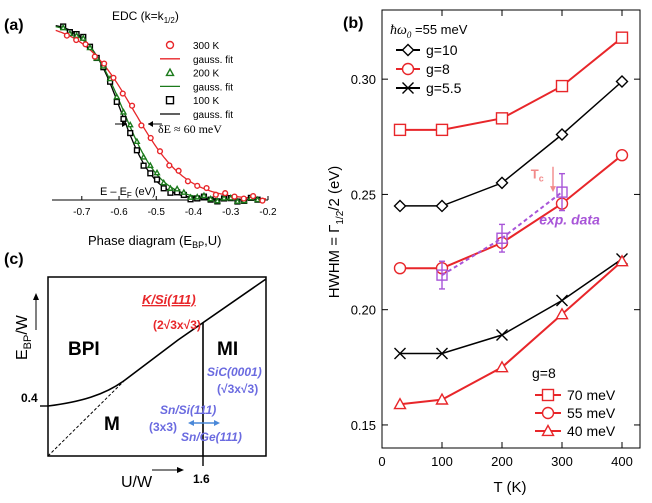 Image resolution: width=652 pixels, height=503 pixels. Describe the element at coordinates (201, 479) in the screenshot. I see `x-mark-label: 1.6` at that location.